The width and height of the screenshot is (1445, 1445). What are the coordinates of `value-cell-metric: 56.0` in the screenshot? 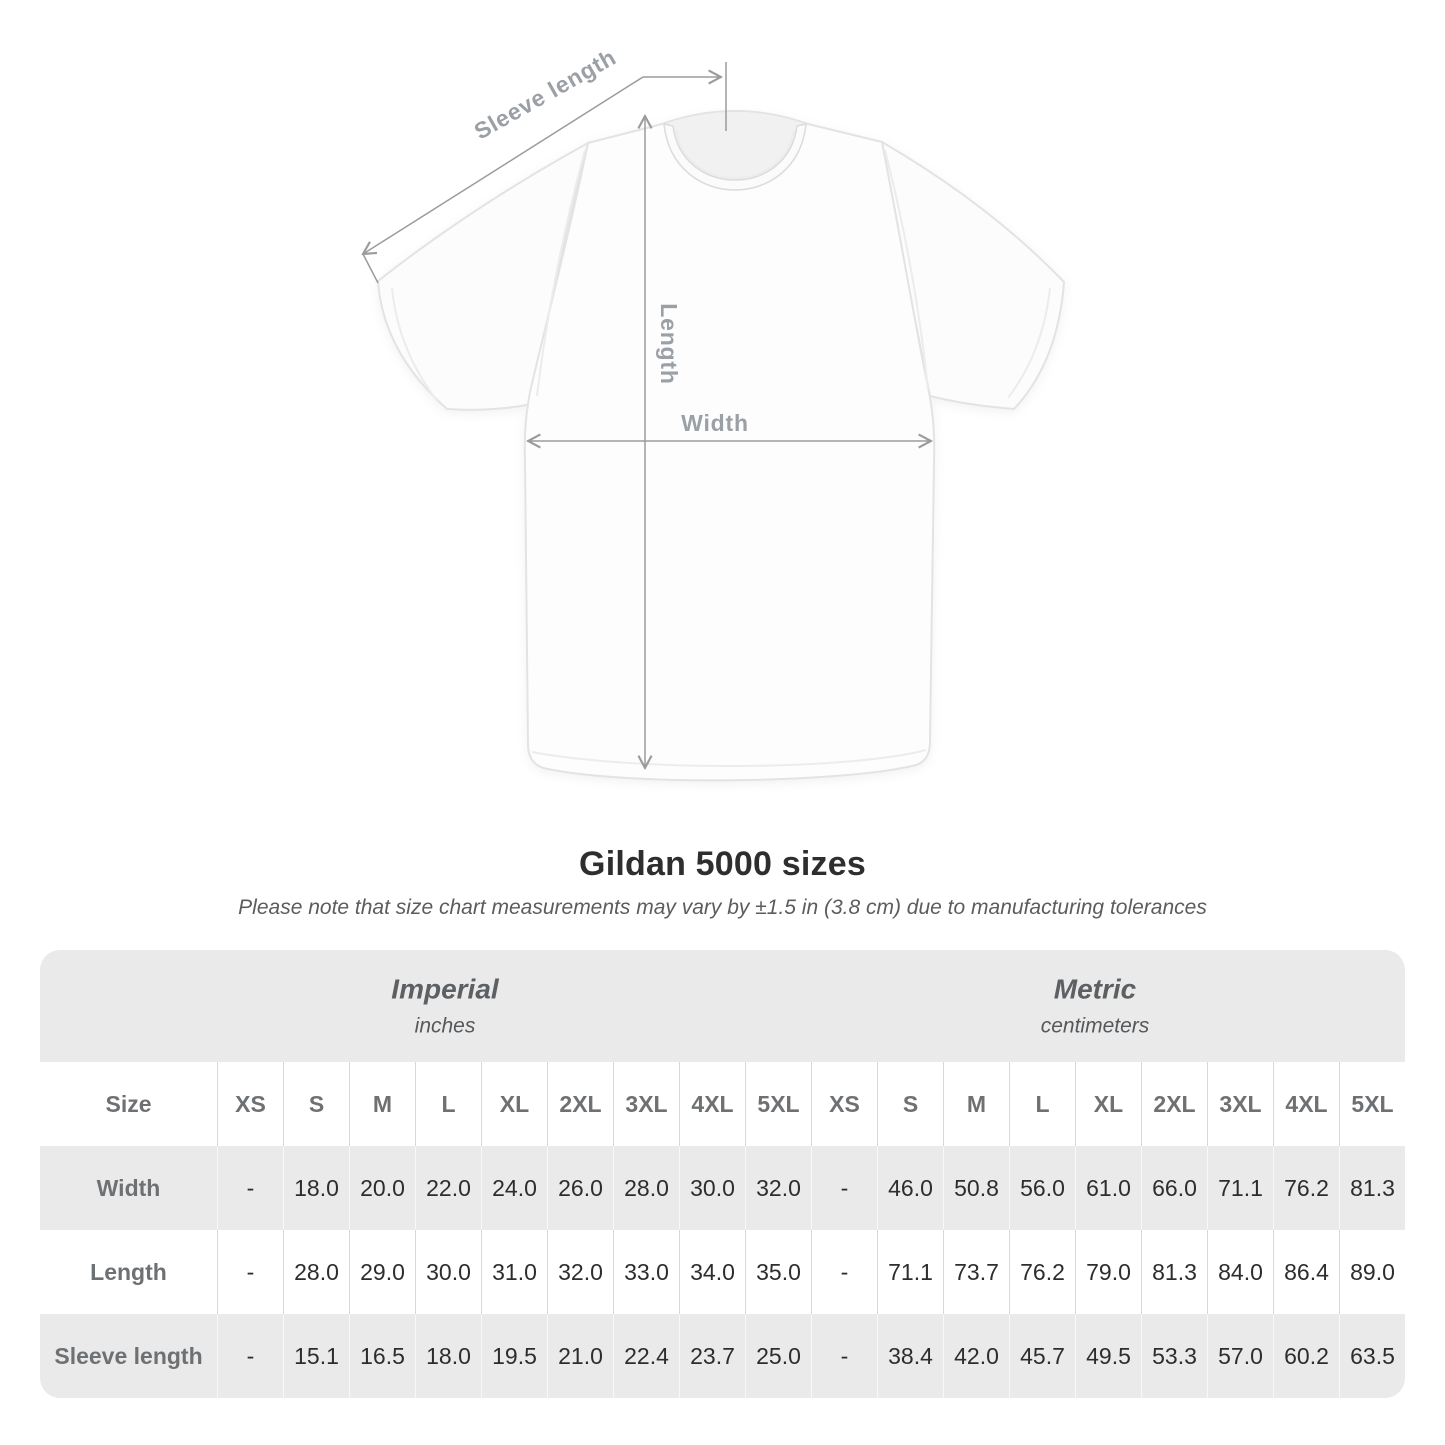 It's located at (1042, 1188).